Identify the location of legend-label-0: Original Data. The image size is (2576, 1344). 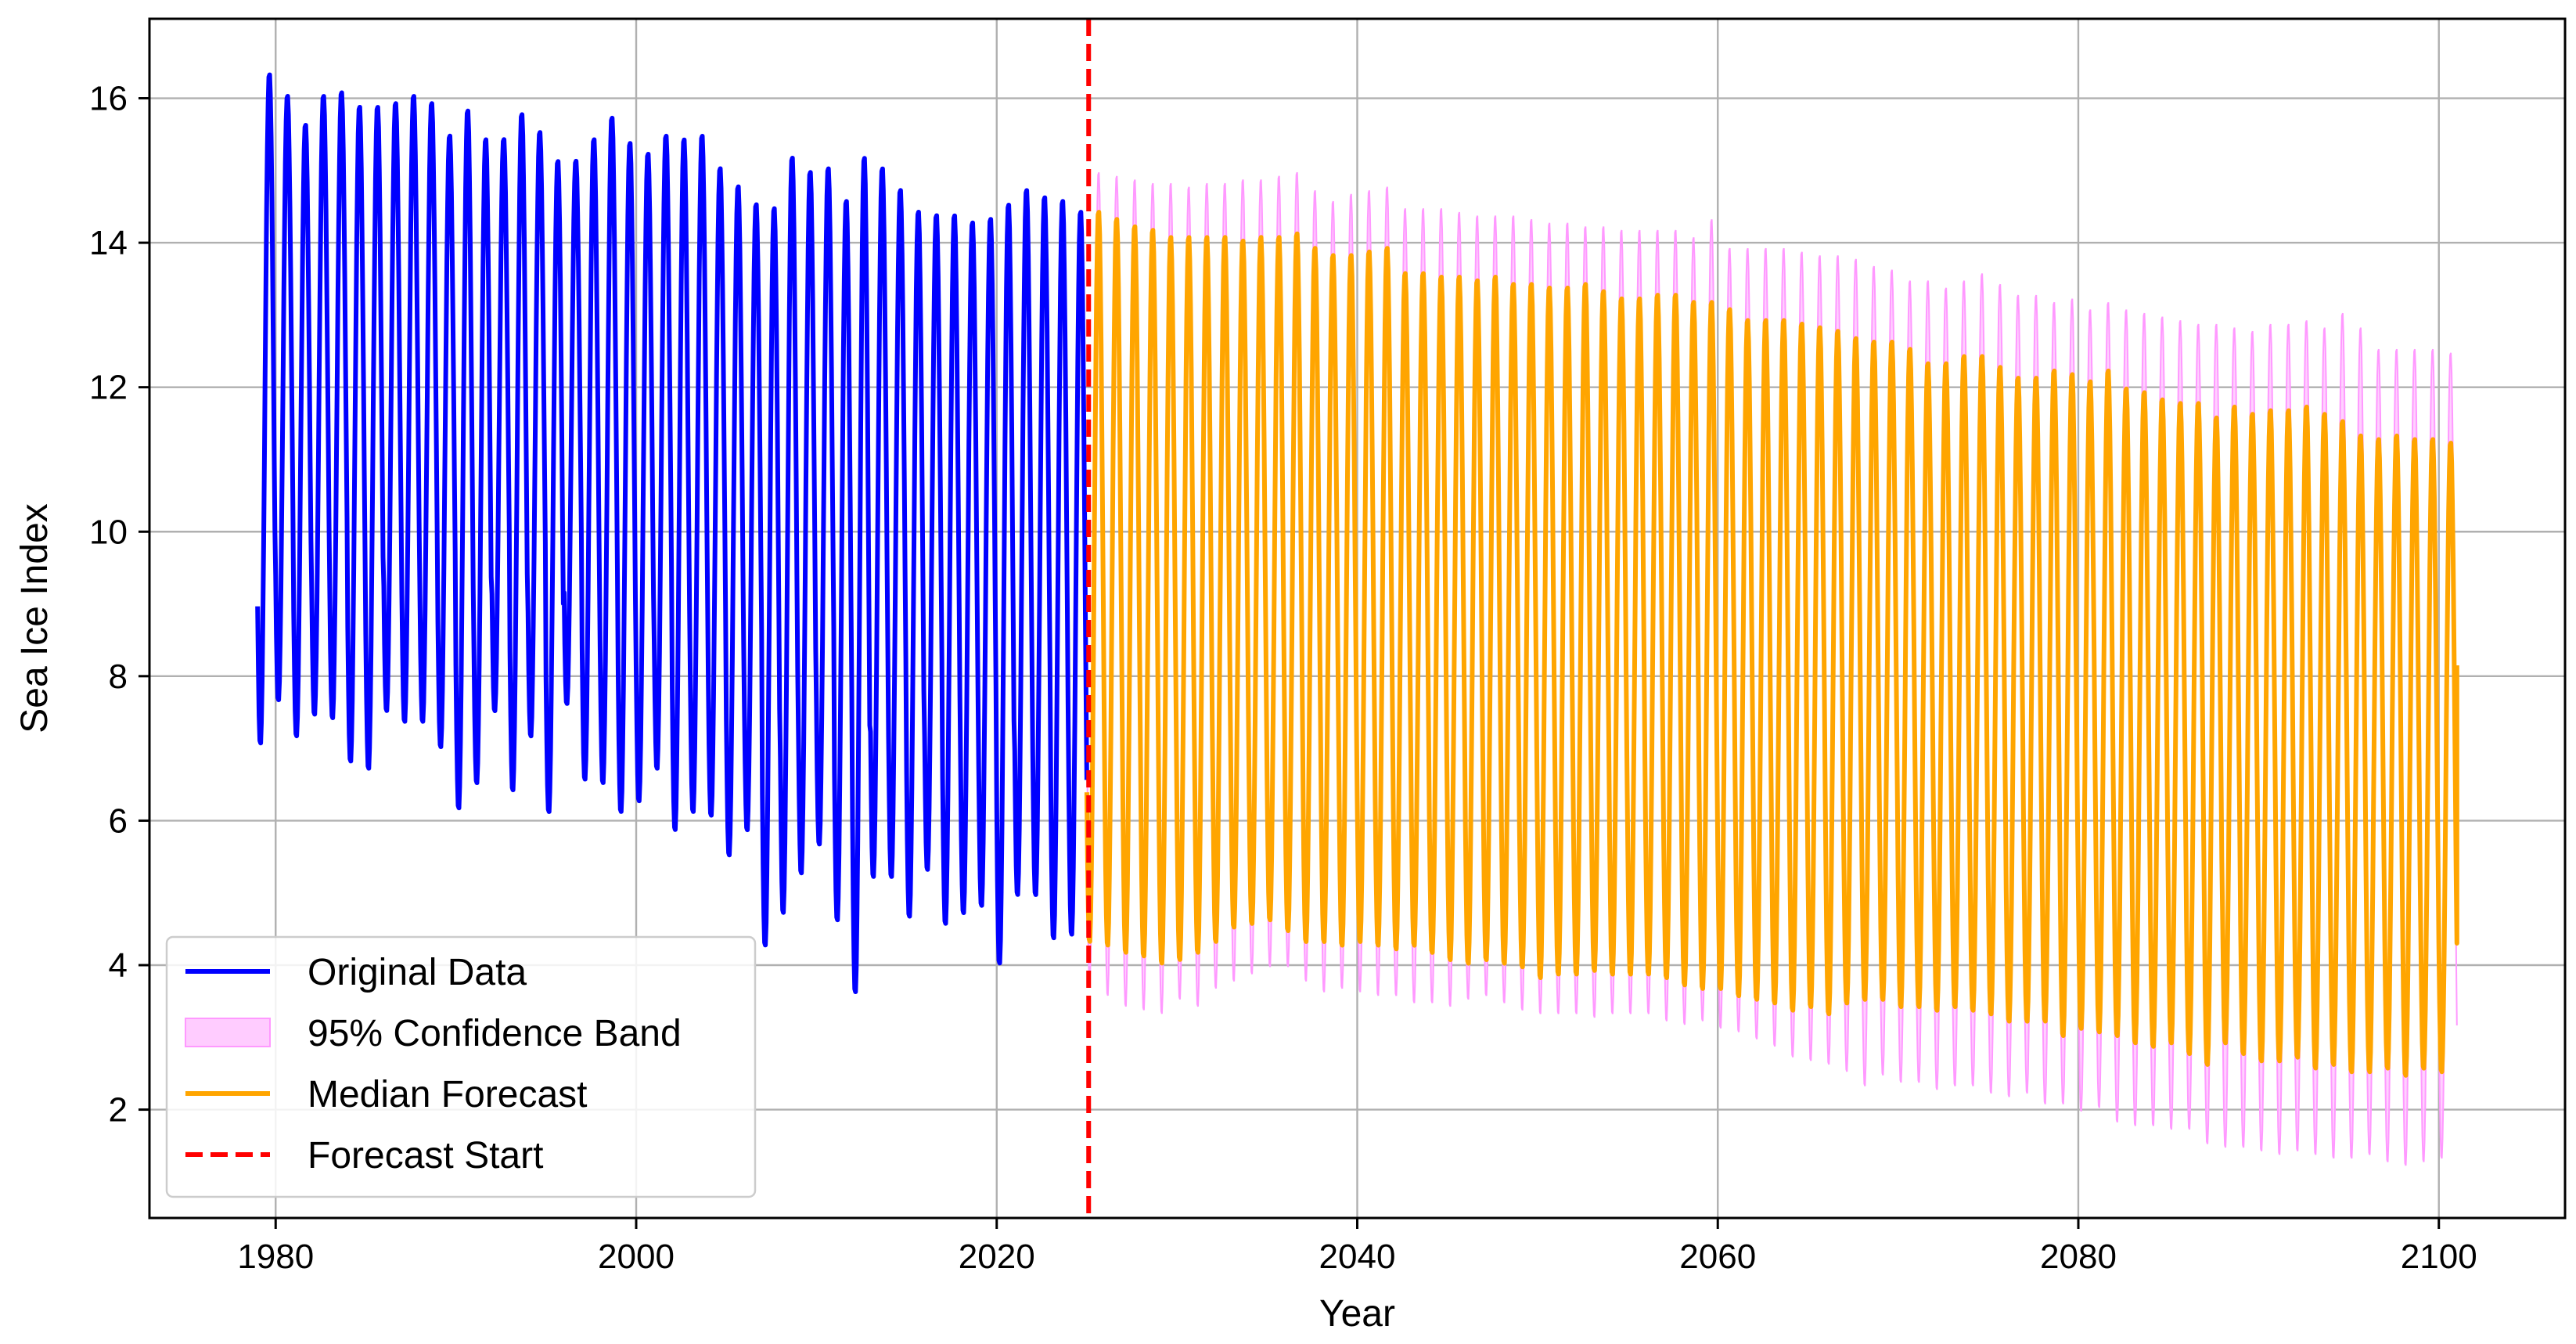
(417, 972).